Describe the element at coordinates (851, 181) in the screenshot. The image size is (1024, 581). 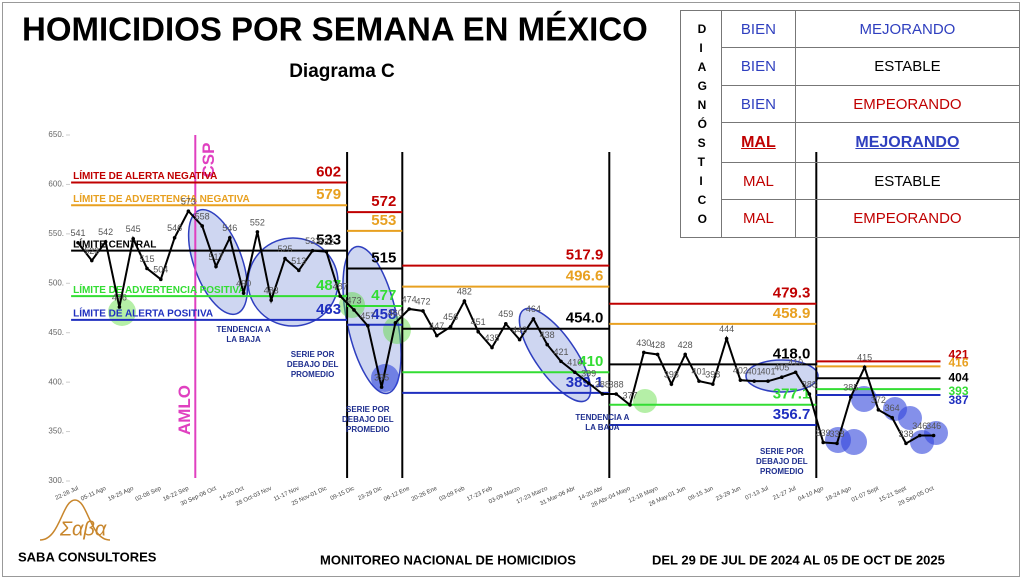
I see `diagnostic-row: MAL ESTABLE` at that location.